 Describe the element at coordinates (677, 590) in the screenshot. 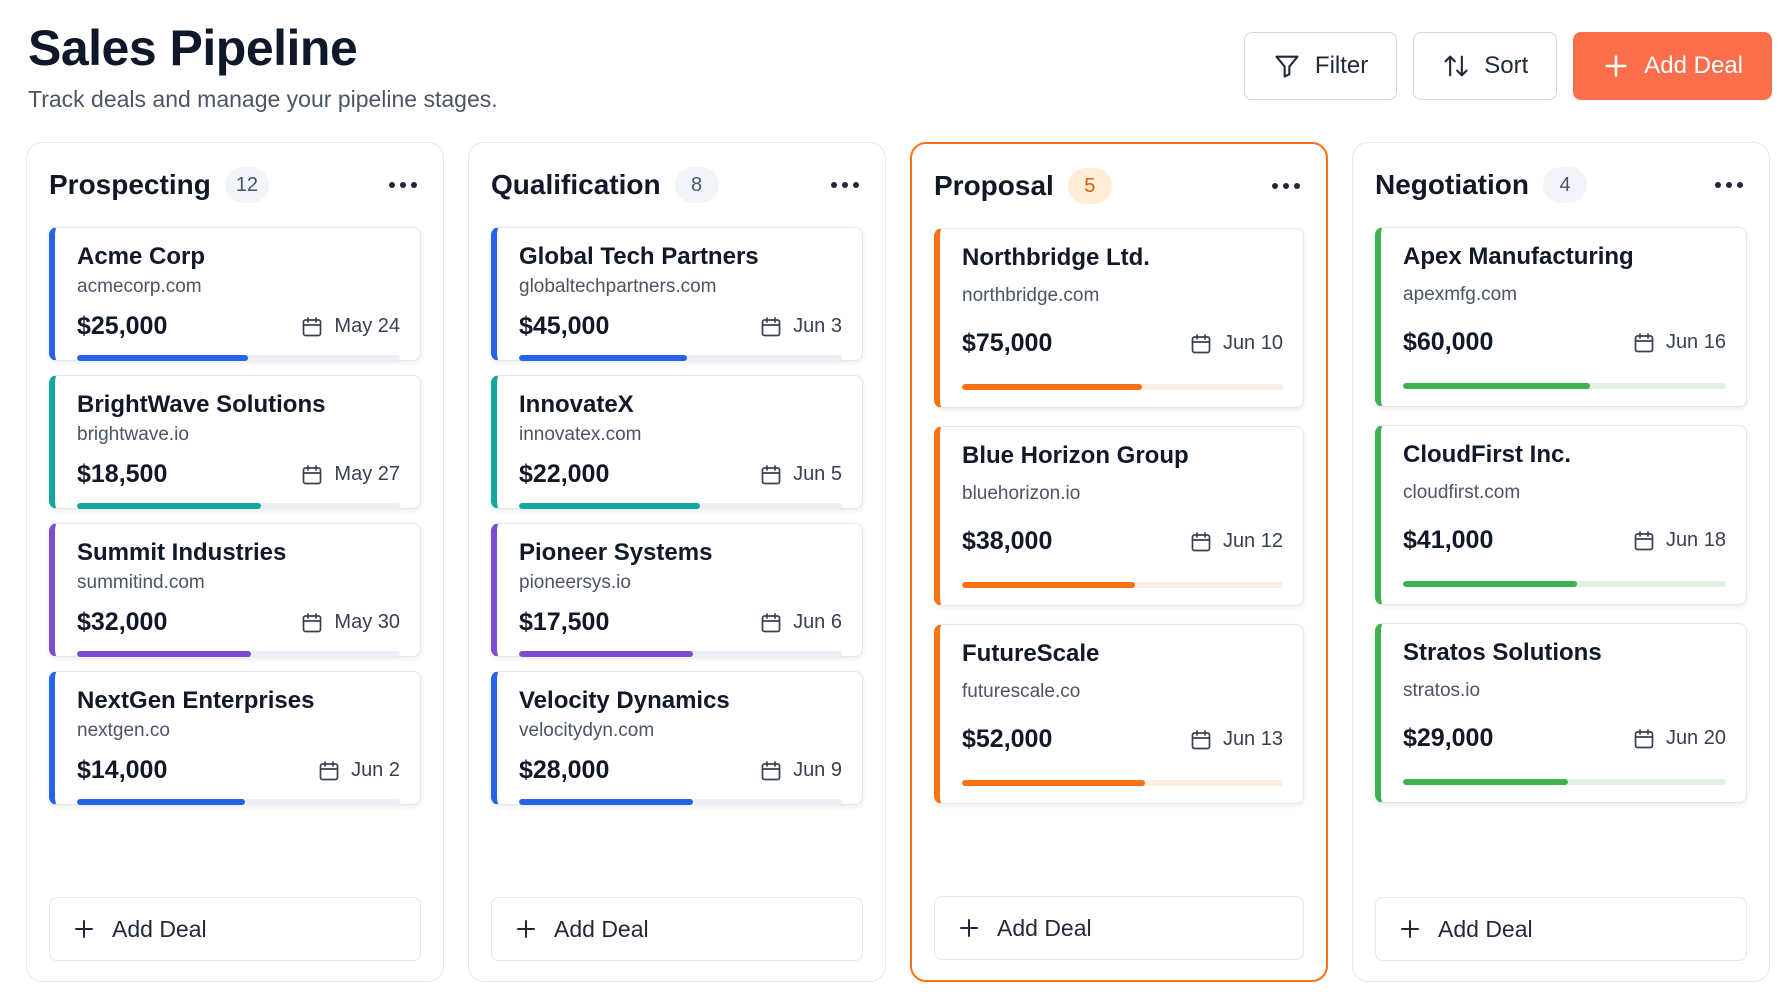

I see `deal-card: Pioneer Systems pioneersys.io $17,500 Jun 6` at that location.